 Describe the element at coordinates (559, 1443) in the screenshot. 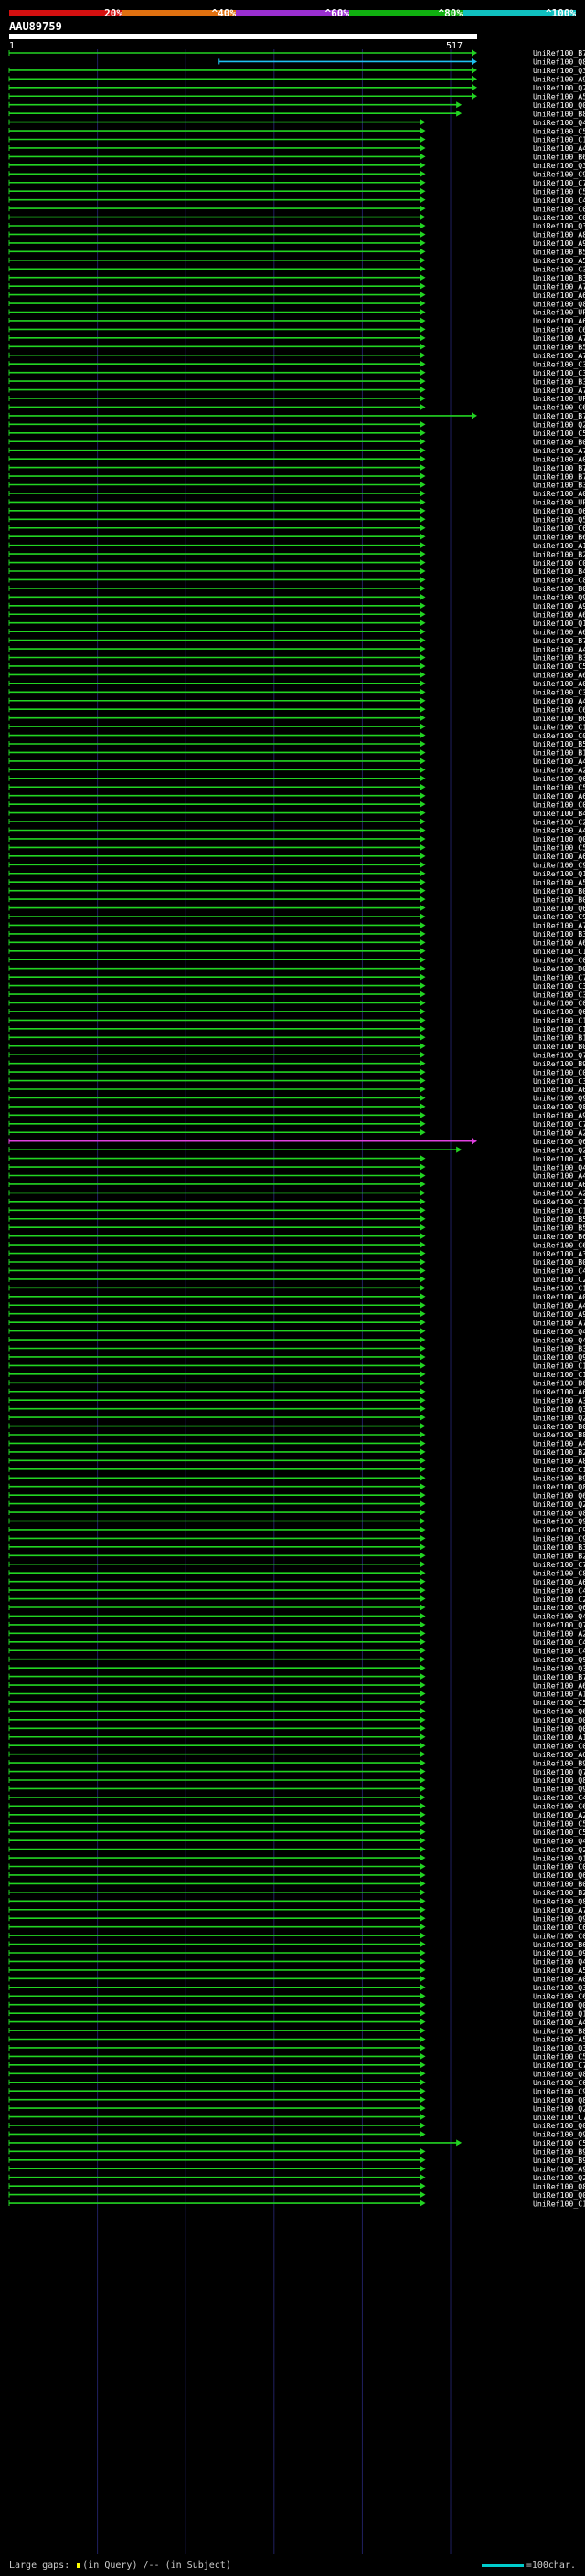

I see `hit-label: UniRef100_A4HJH5` at that location.